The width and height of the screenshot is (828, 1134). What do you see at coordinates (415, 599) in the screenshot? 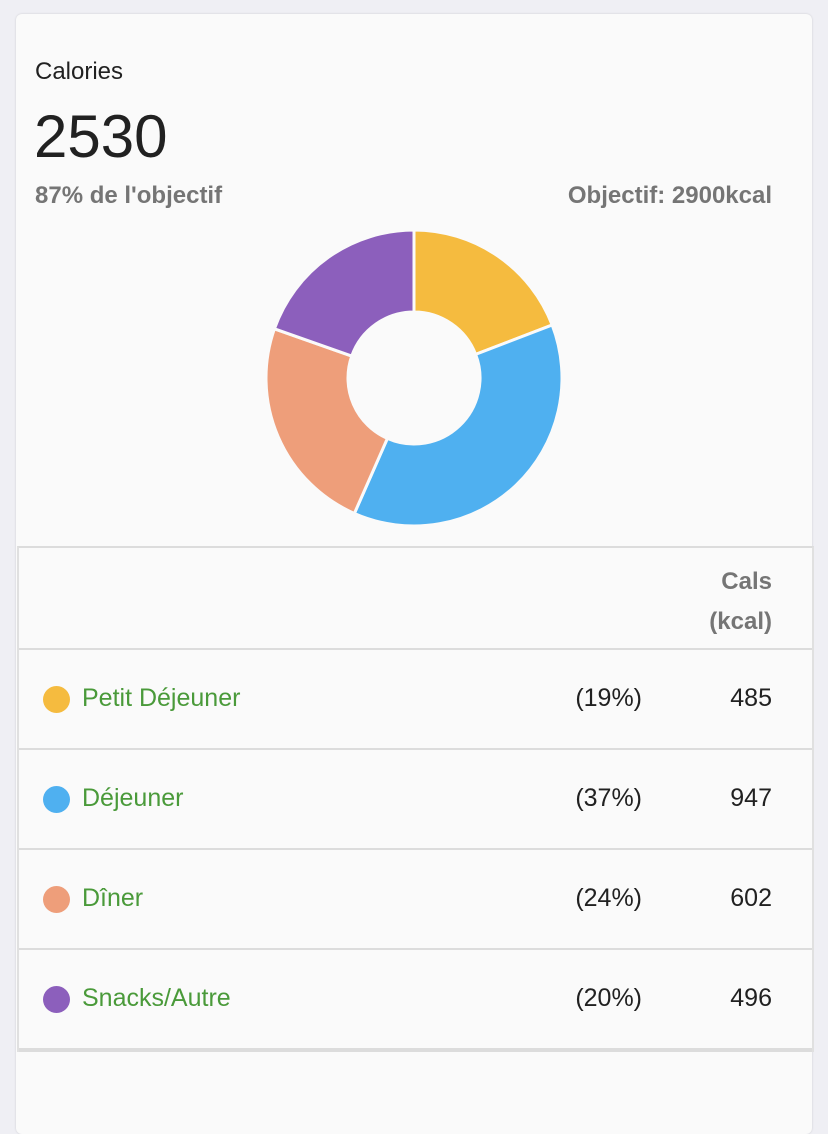
I see `table-header: Cals (kcal)` at bounding box center [415, 599].